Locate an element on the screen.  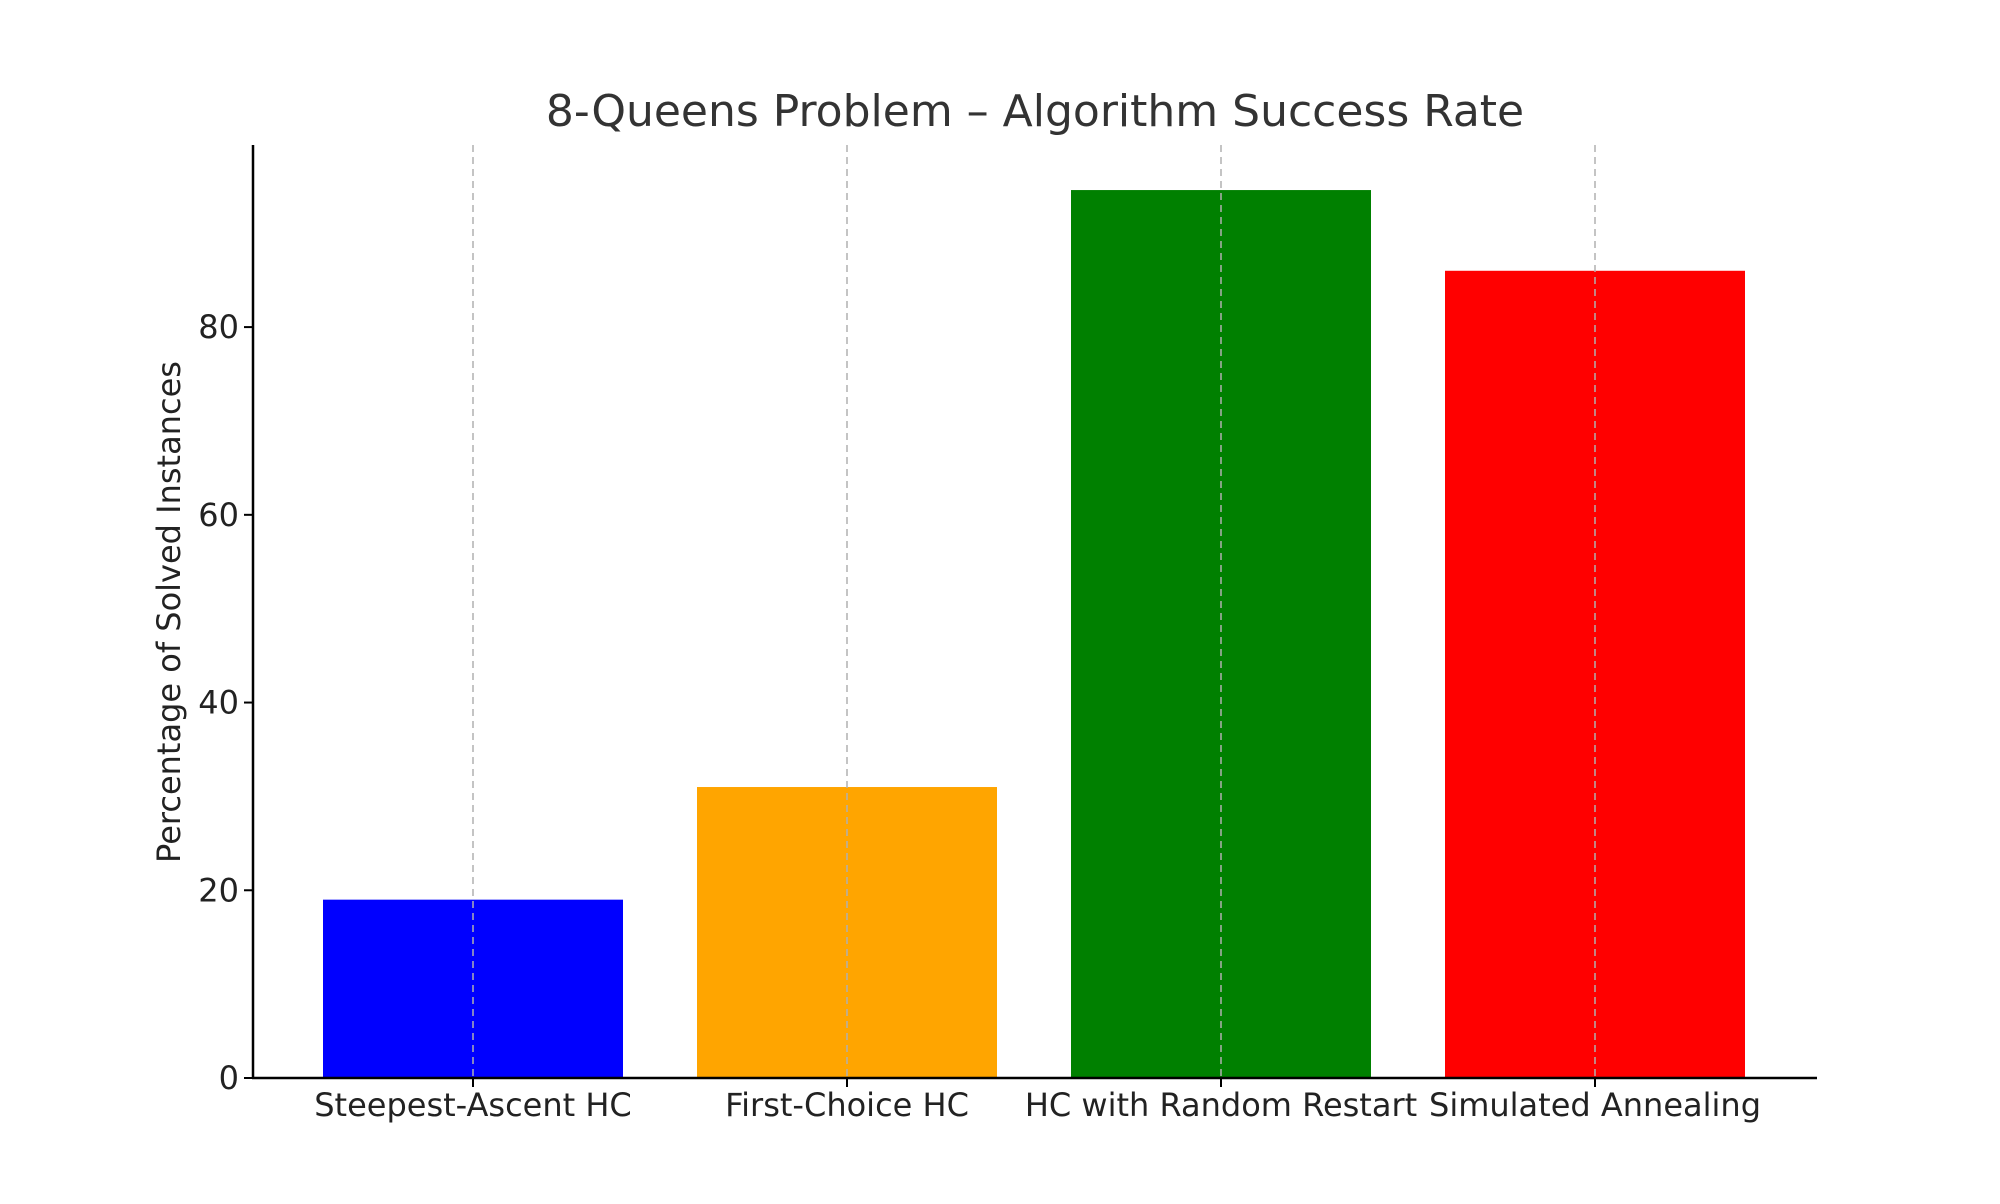
x-tick-label-1: Steepest-Ascent HC is located at coordinates (473, 1105).